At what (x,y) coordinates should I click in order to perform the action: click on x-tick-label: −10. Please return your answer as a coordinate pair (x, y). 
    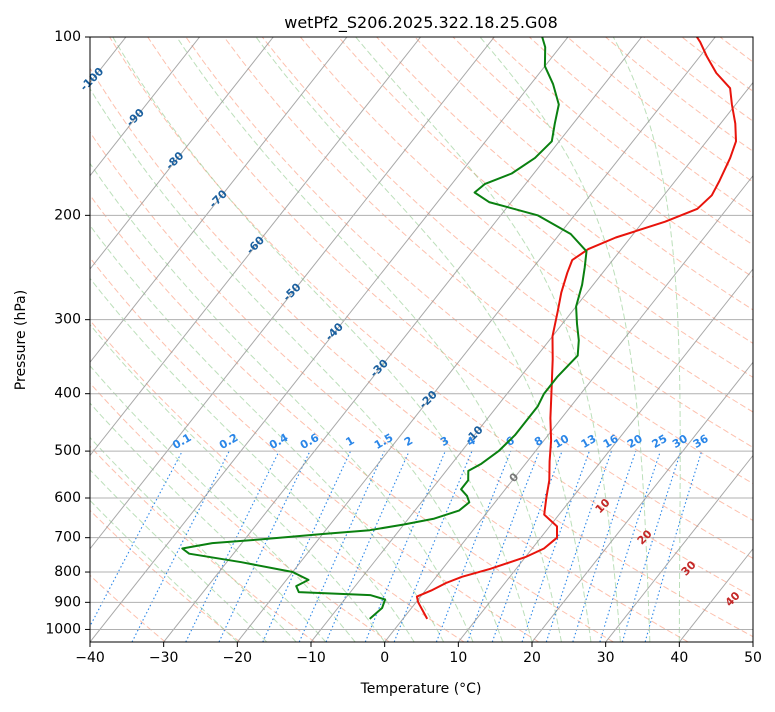
    Looking at the image, I should click on (311, 658).